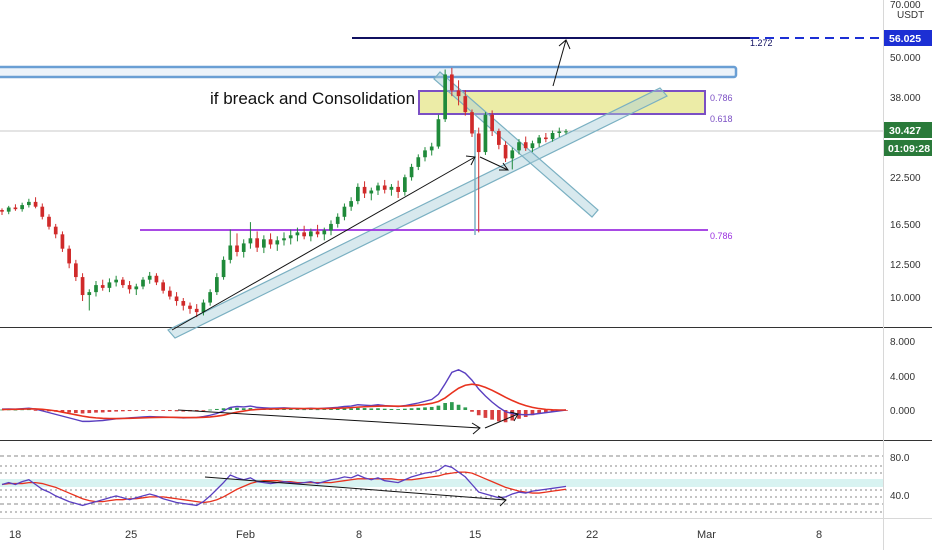 The width and height of the screenshot is (932, 555). I want to click on rsi-band, so click(441, 483).